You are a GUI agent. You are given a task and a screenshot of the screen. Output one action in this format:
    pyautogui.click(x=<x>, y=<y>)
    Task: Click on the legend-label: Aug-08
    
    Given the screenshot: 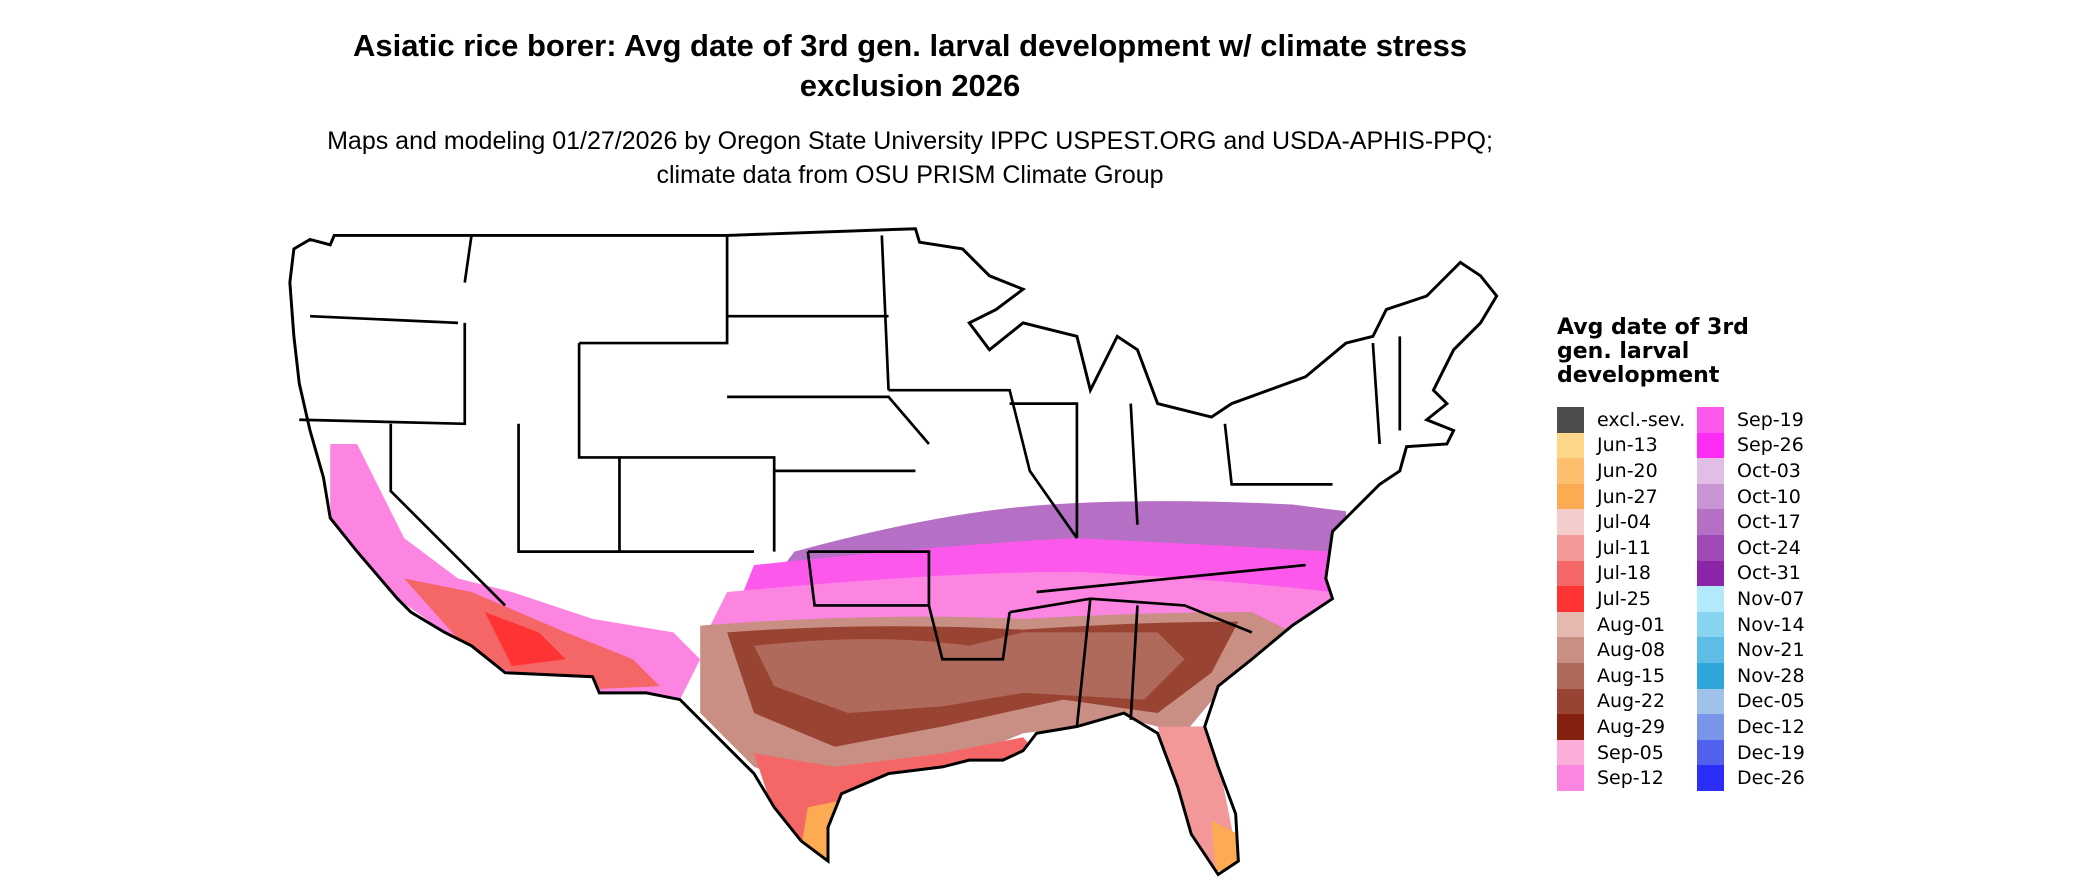 What is the action you would take?
    pyautogui.click(x=1631, y=650)
    